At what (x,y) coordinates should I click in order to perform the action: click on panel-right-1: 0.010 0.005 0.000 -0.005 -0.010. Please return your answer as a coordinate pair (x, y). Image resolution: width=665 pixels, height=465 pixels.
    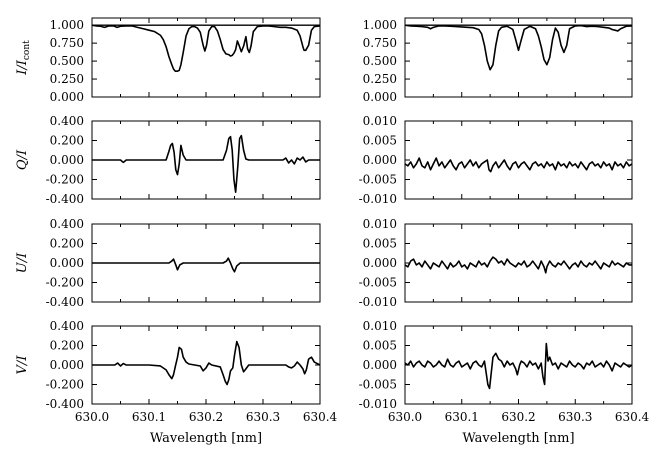
    Looking at the image, I should click on (496, 160).